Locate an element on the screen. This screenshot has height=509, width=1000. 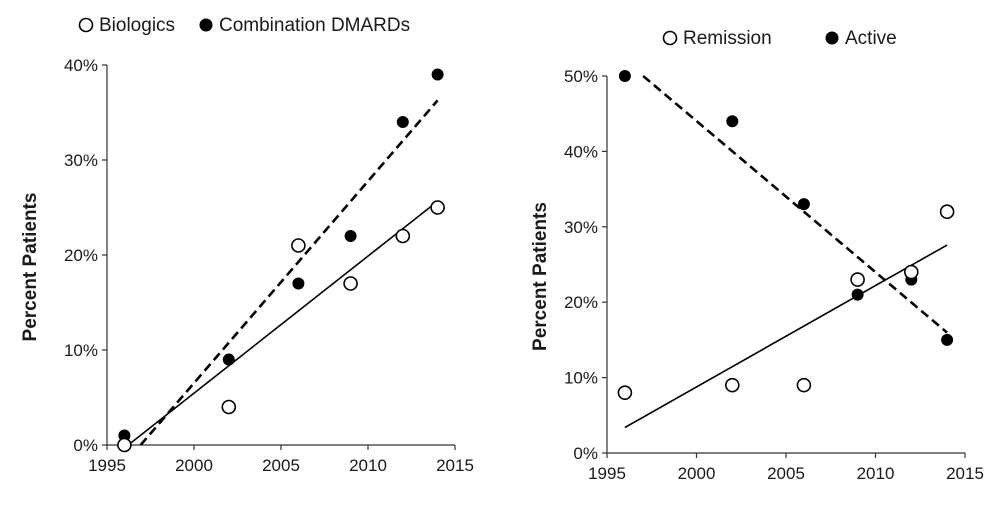
trendline-remission is located at coordinates (786, 336).